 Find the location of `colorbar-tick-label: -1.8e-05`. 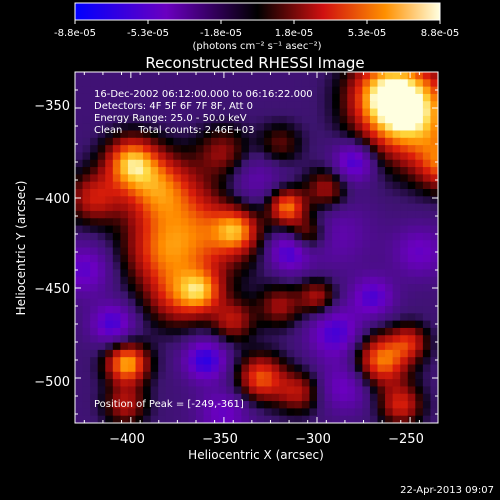

colorbar-tick-label: -1.8e-05 is located at coordinates (221, 33).